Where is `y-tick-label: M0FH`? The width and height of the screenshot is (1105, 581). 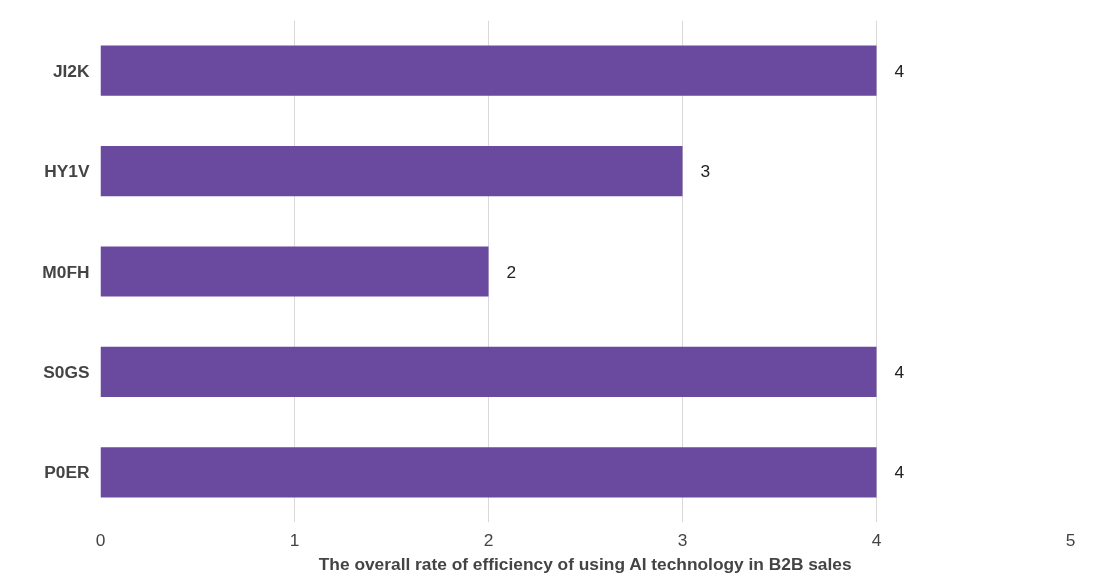 y-tick-label: M0FH is located at coordinates (66, 271).